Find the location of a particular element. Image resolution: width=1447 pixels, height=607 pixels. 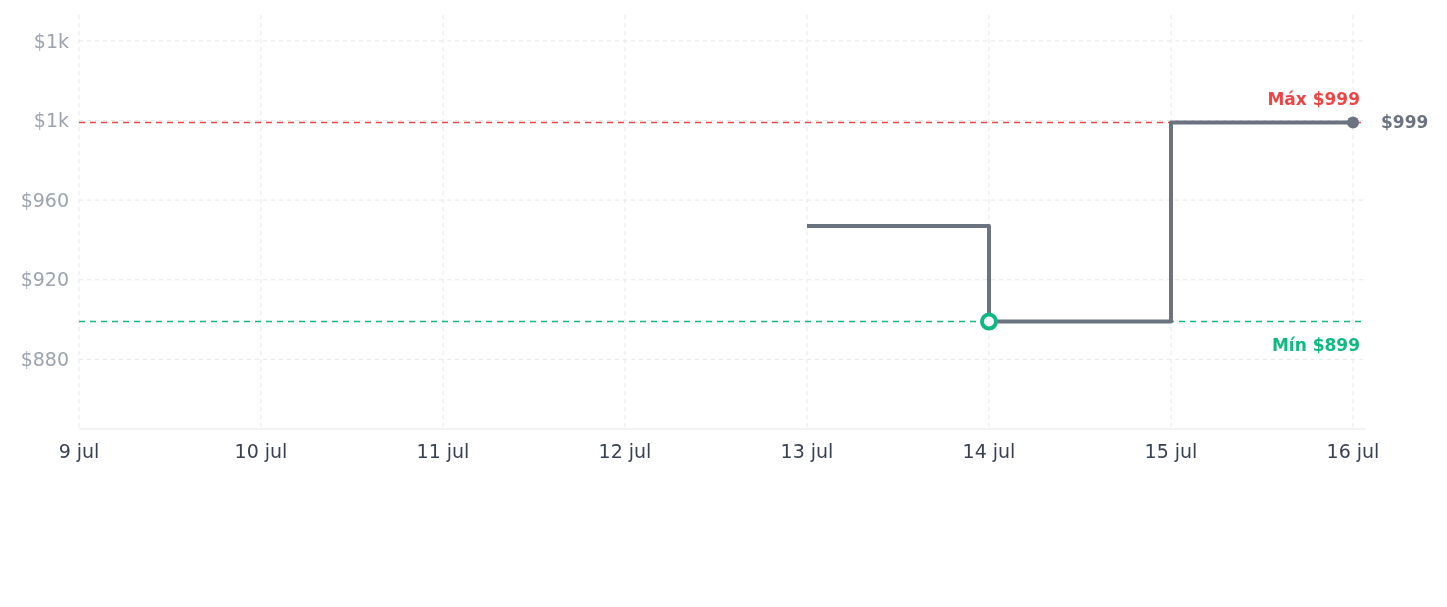

ref-line-label: Máx $999 is located at coordinates (1313, 99).